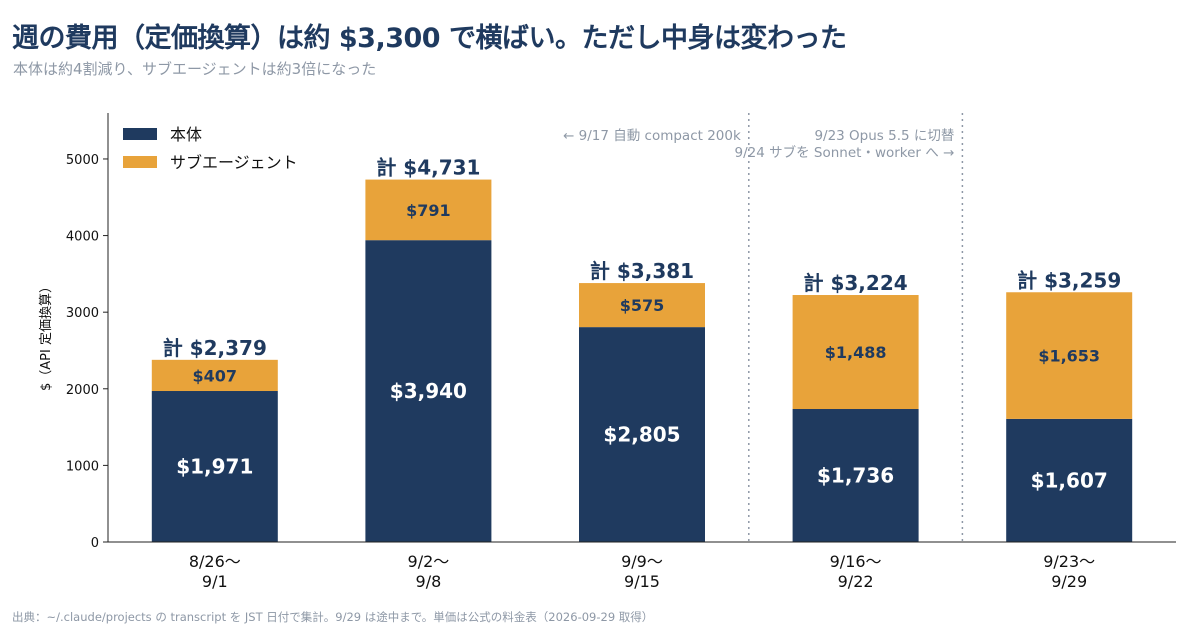 Image resolution: width=1200 pixels, height=630 pixels. I want to click on xtick-label-2-a: 9/9〜, so click(642, 561).